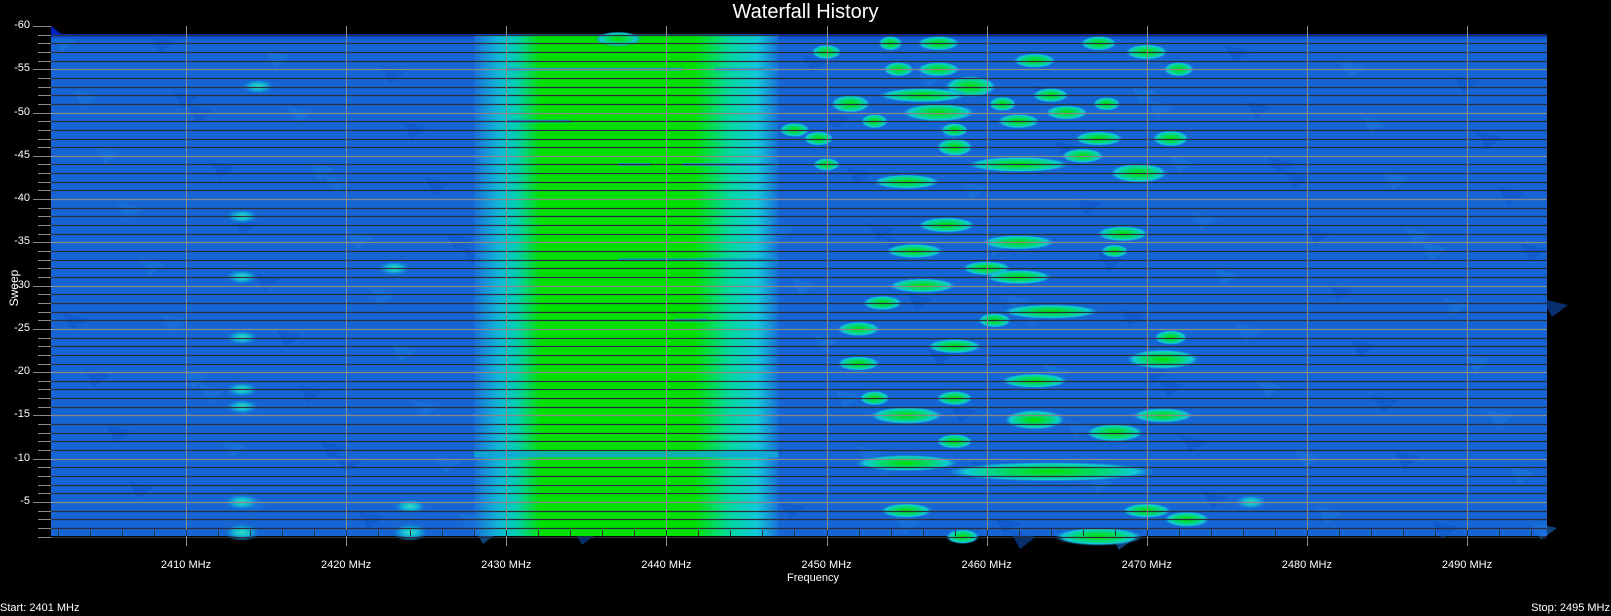  I want to click on chart-title: Waterfall History, so click(805, 12).